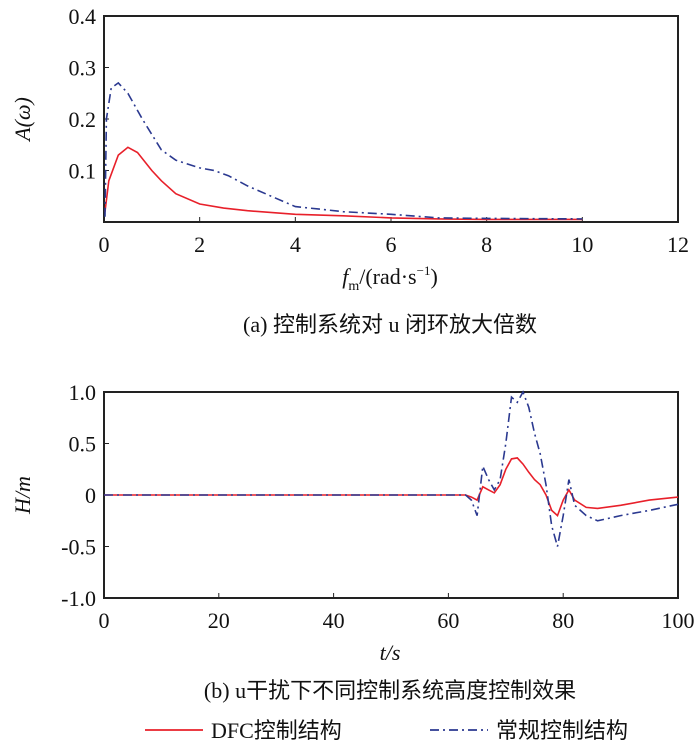 The image size is (700, 746). What do you see at coordinates (90, 495) in the screenshot?
I see `y-tick-label: 0` at bounding box center [90, 495].